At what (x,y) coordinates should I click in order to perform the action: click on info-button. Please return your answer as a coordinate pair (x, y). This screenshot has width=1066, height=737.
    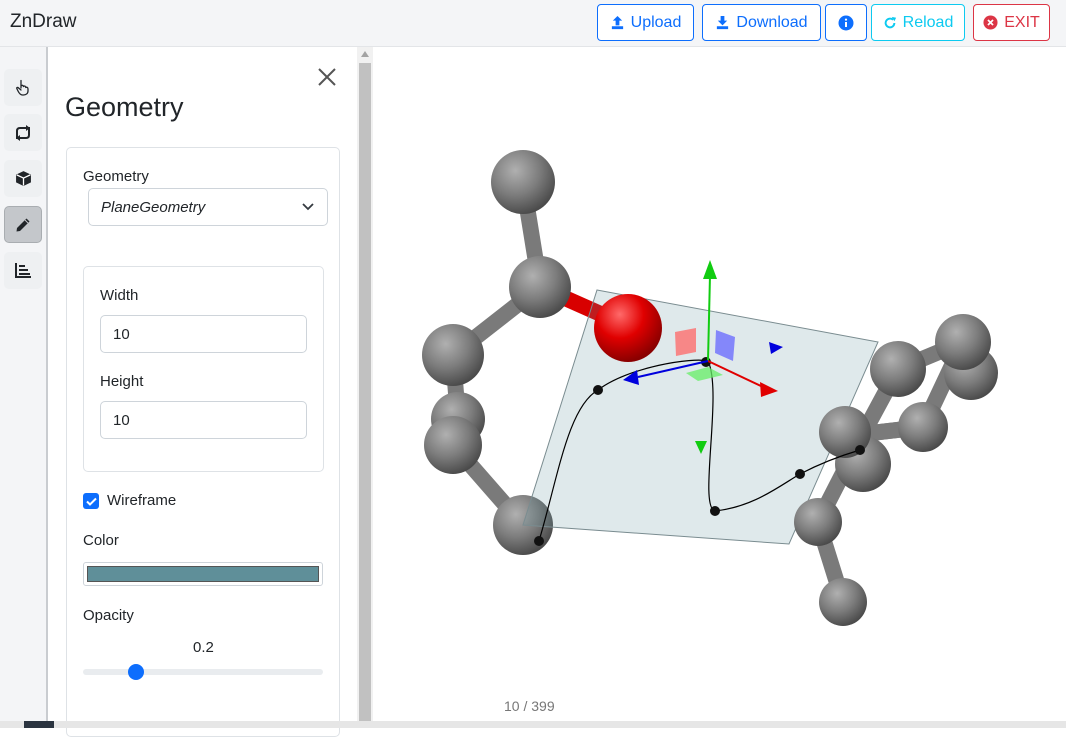
    Looking at the image, I should click on (846, 22).